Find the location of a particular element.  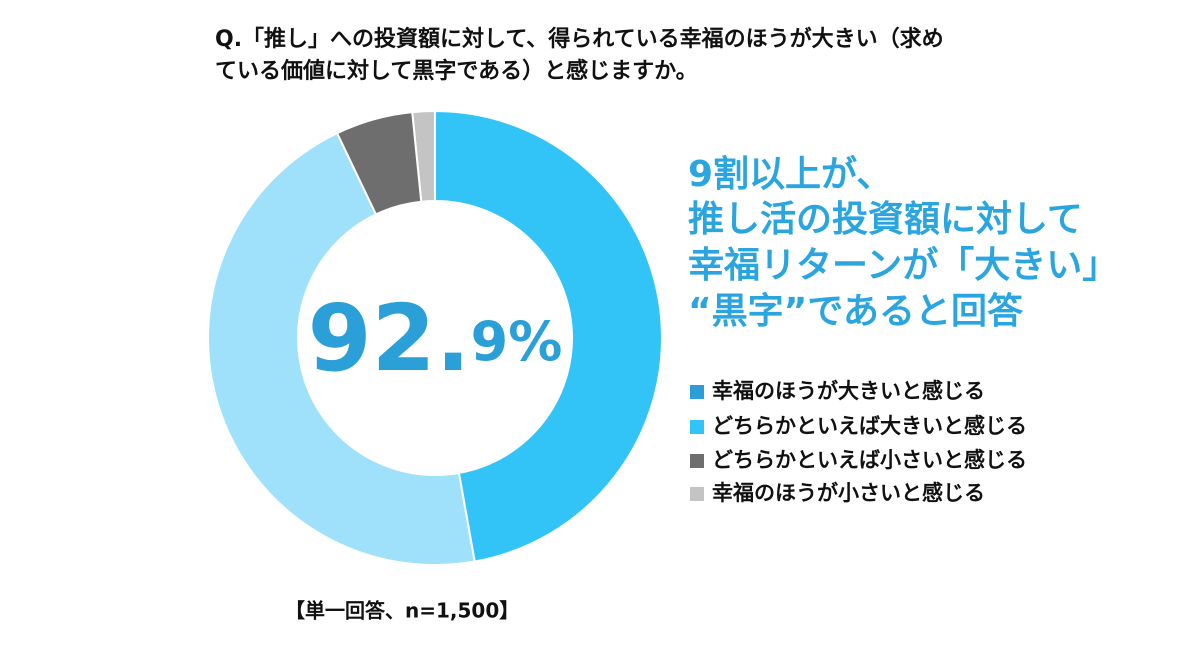

center-main: 92. is located at coordinates (389, 338).